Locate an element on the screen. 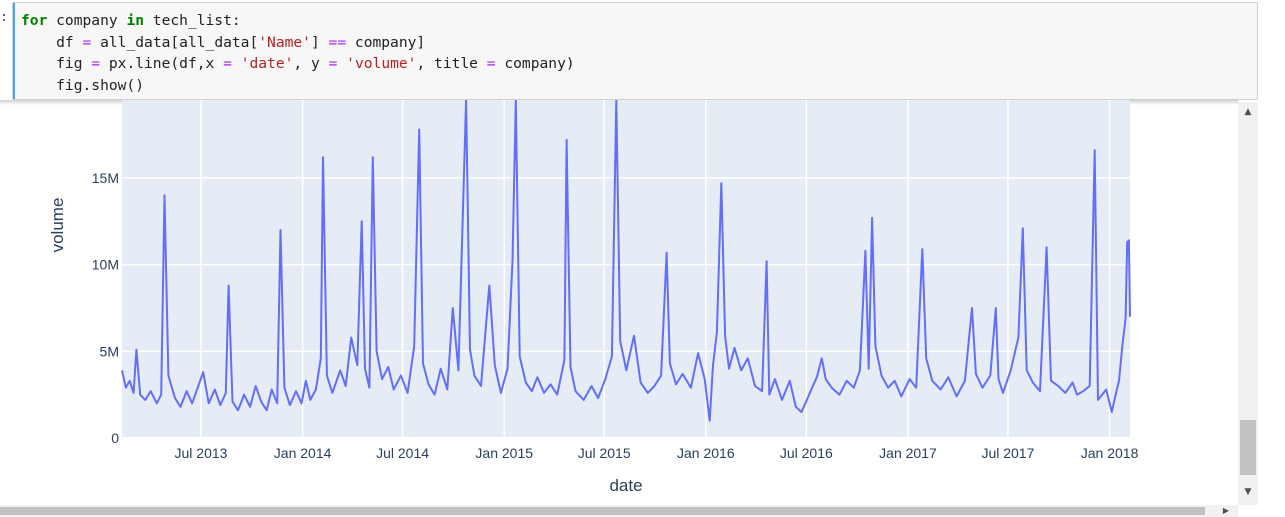 The image size is (1285, 517). x-tick-label: Jul 2013 is located at coordinates (201, 453).